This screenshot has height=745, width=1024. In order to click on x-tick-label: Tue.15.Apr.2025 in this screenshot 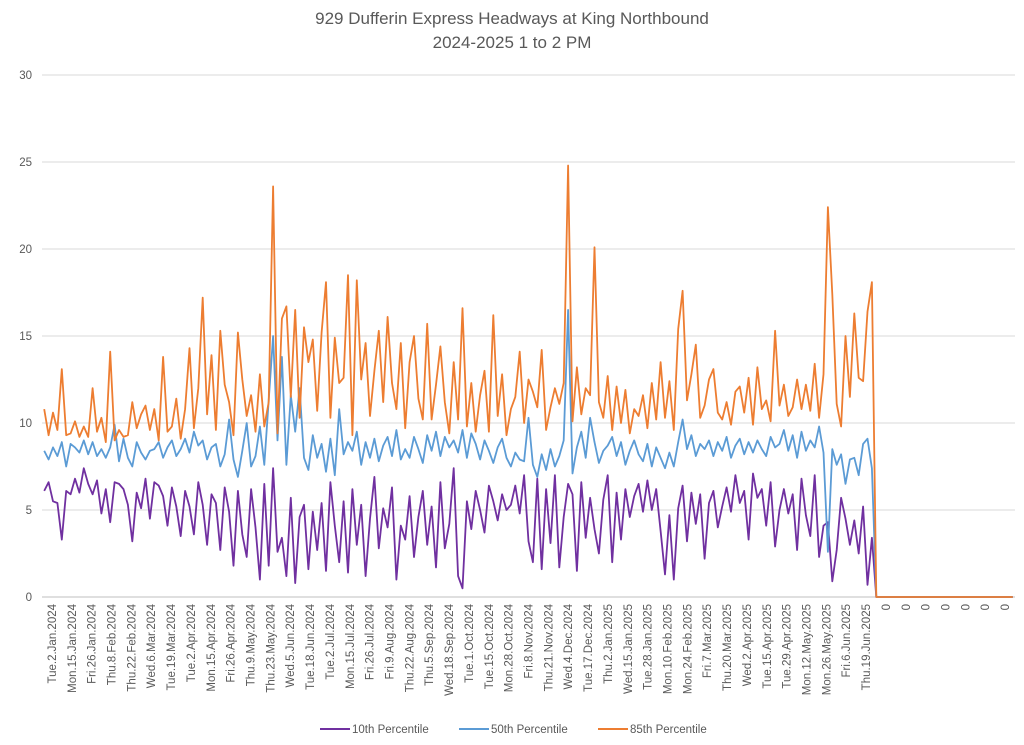, I will do `click(768, 646)`.